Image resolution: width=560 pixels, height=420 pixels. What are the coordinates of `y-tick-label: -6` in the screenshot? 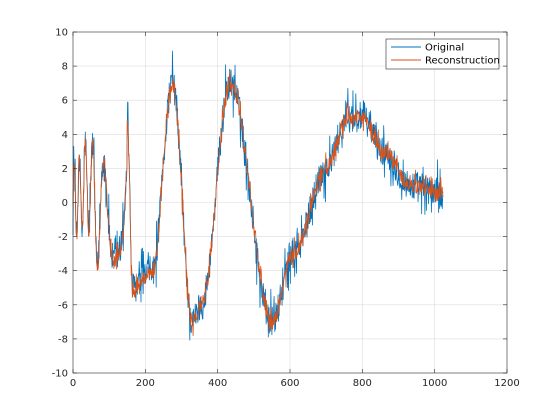 It's located at (63, 305).